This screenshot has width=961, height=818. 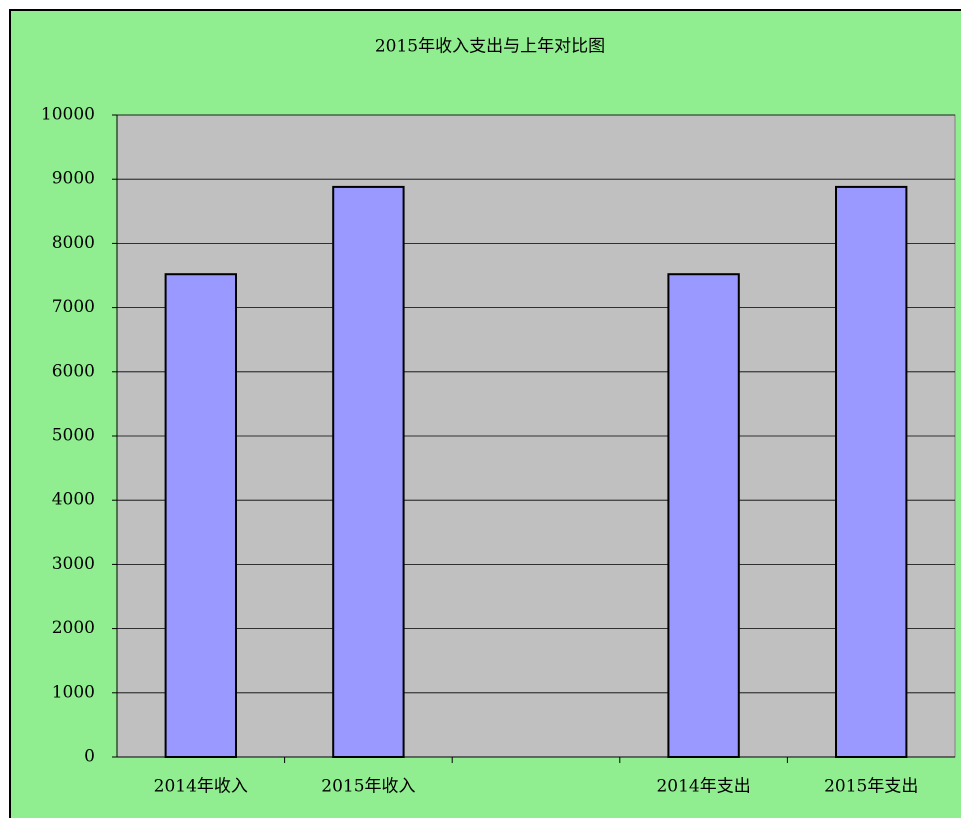 What do you see at coordinates (871, 787) in the screenshot?
I see `x-tick-label: 2015年支出` at bounding box center [871, 787].